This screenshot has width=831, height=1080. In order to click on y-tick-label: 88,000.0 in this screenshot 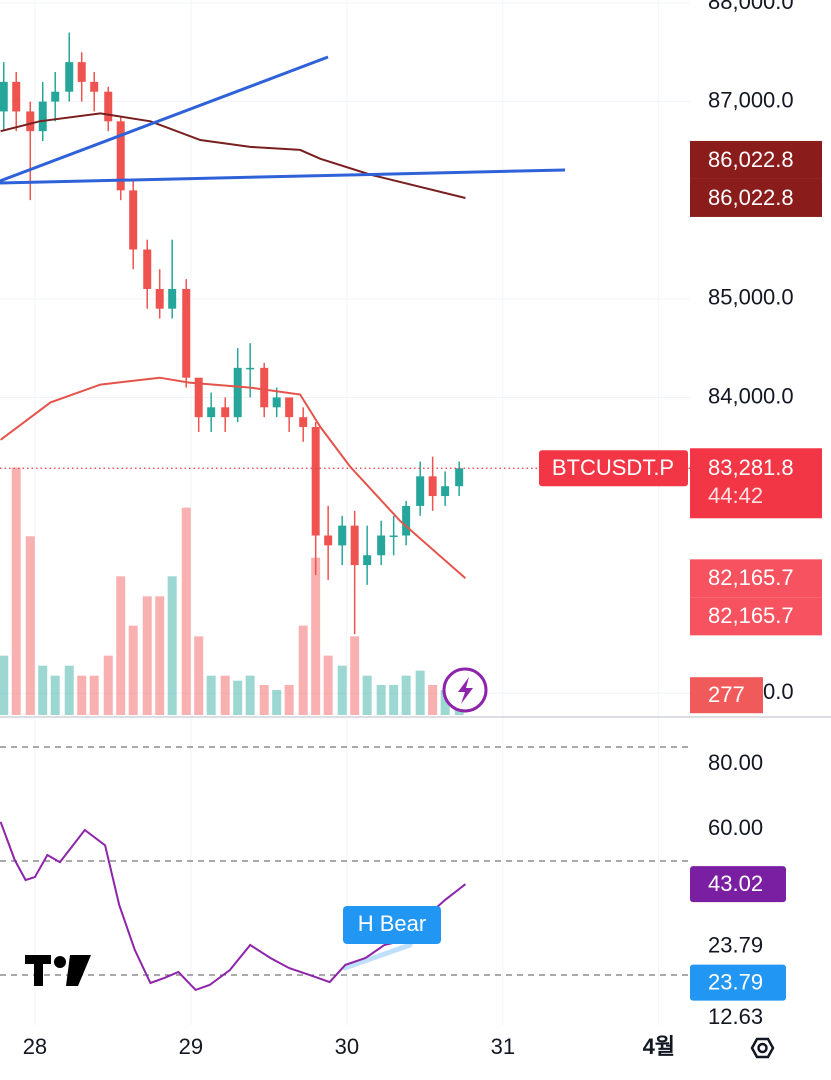, I will do `click(751, 7)`.